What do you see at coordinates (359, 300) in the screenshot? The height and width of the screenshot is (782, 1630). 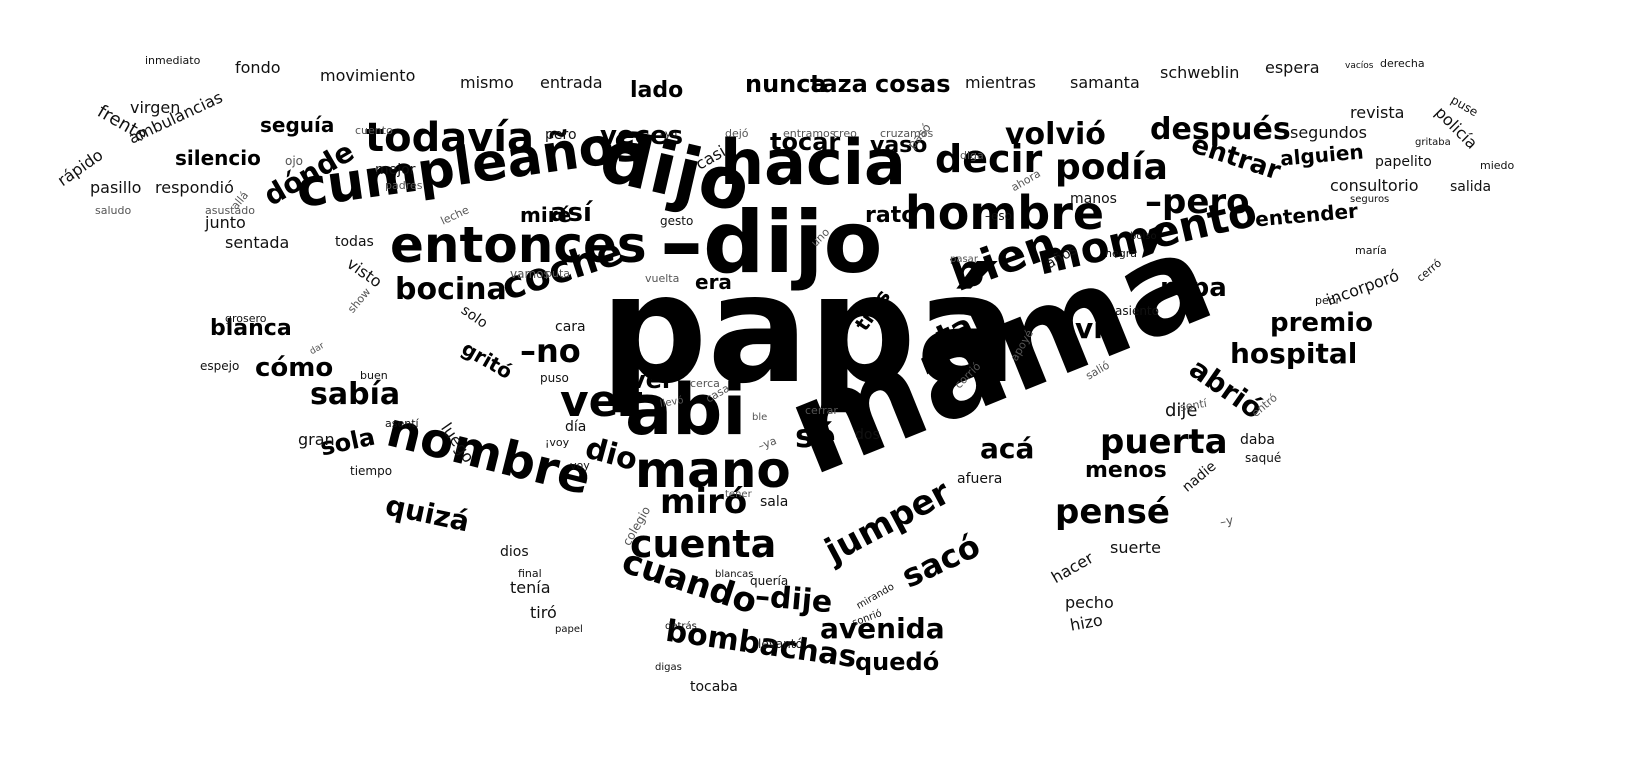 I see `cloud-word: show` at bounding box center [359, 300].